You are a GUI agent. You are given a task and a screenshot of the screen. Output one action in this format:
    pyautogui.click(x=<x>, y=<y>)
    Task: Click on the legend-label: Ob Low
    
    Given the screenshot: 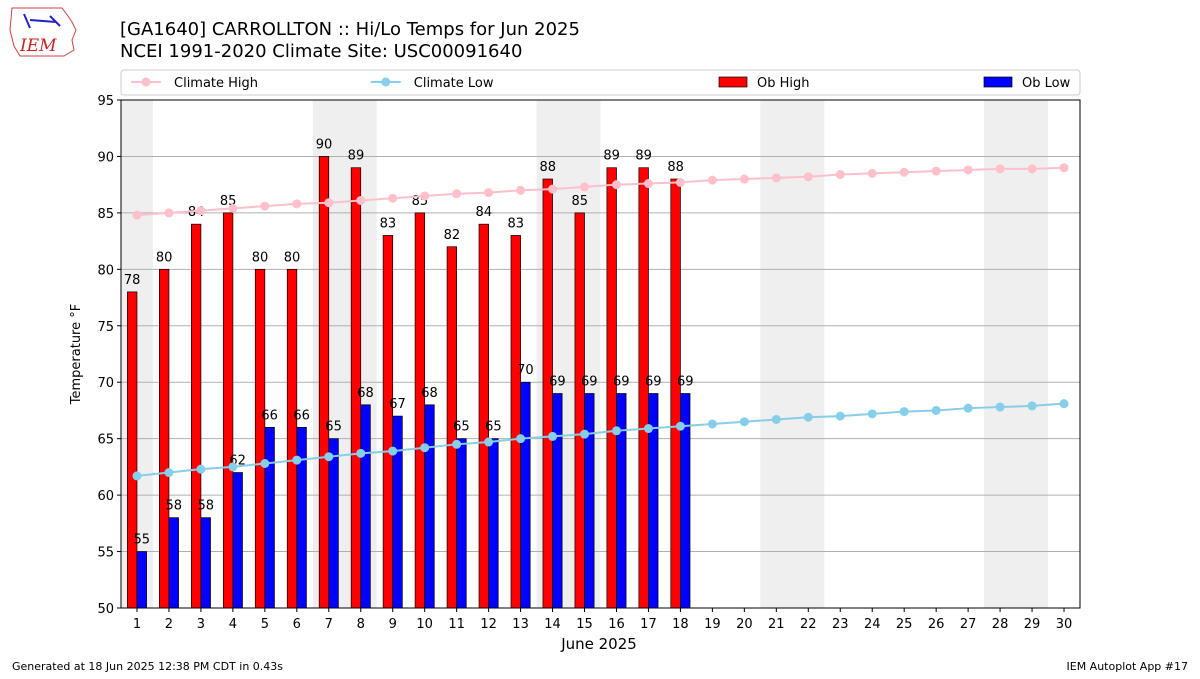 What is the action you would take?
    pyautogui.click(x=1046, y=83)
    